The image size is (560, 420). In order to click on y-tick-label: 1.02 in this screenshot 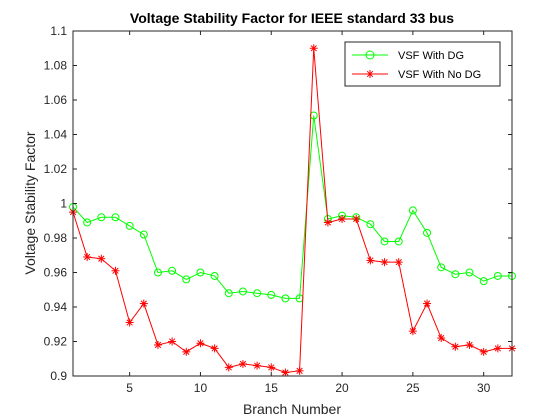, I will do `click(56, 169)`.